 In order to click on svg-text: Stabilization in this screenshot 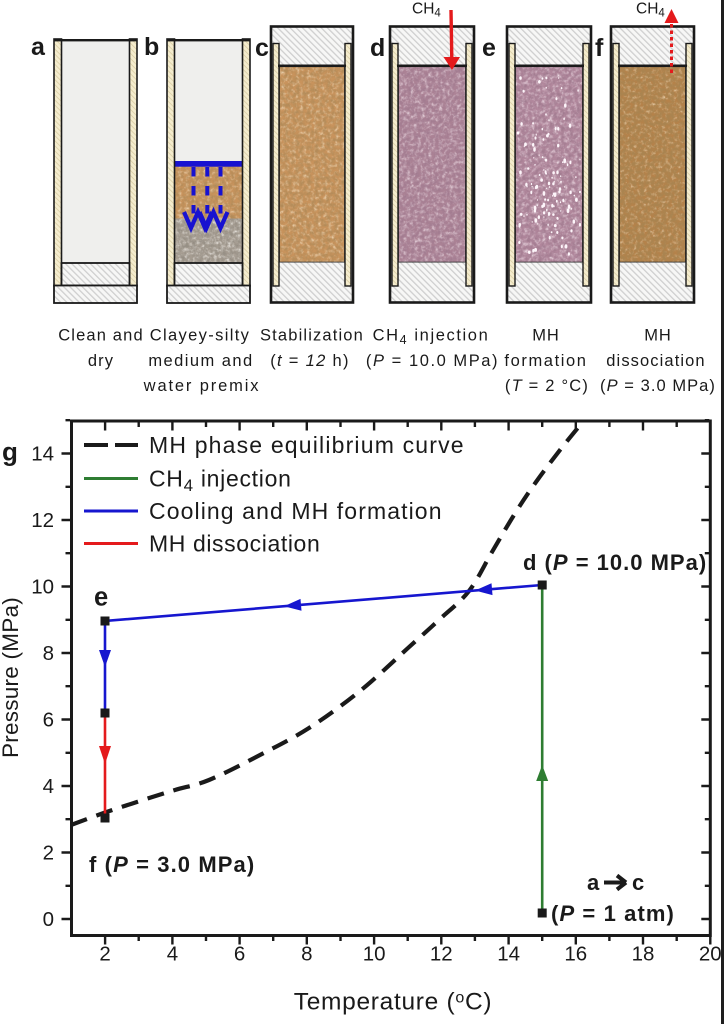, I will do `click(312, 336)`.